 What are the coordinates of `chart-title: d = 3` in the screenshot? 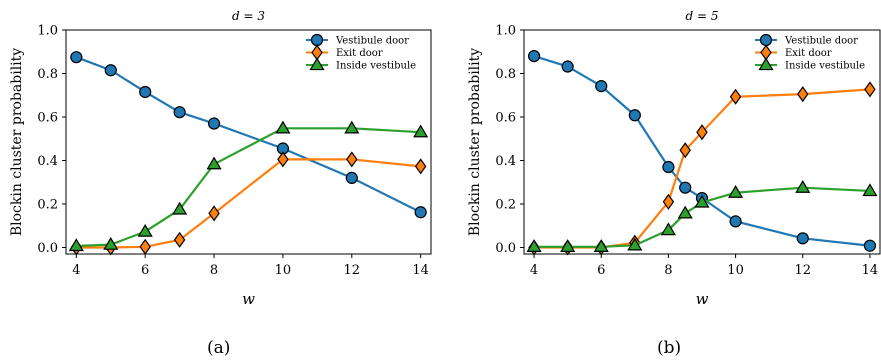 It's located at (248, 16).